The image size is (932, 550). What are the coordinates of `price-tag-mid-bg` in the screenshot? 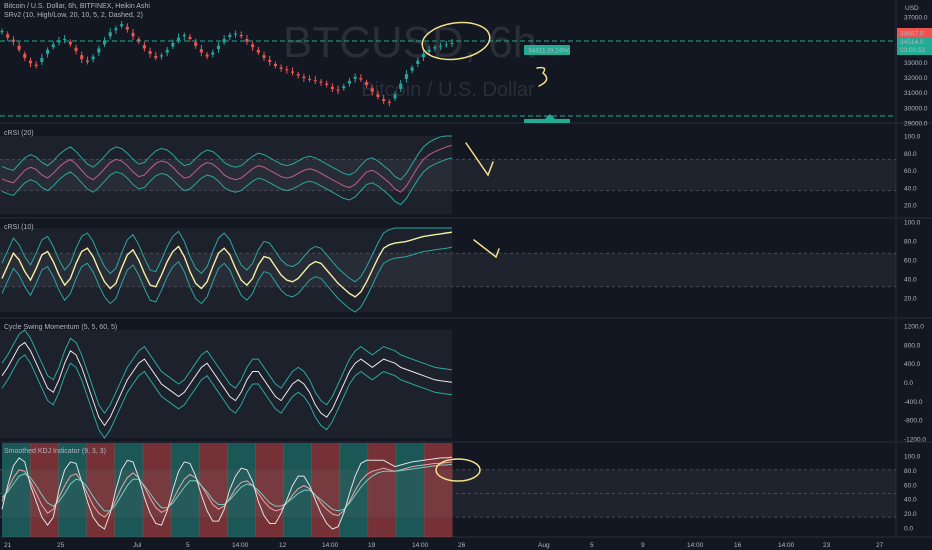 It's located at (914, 46).